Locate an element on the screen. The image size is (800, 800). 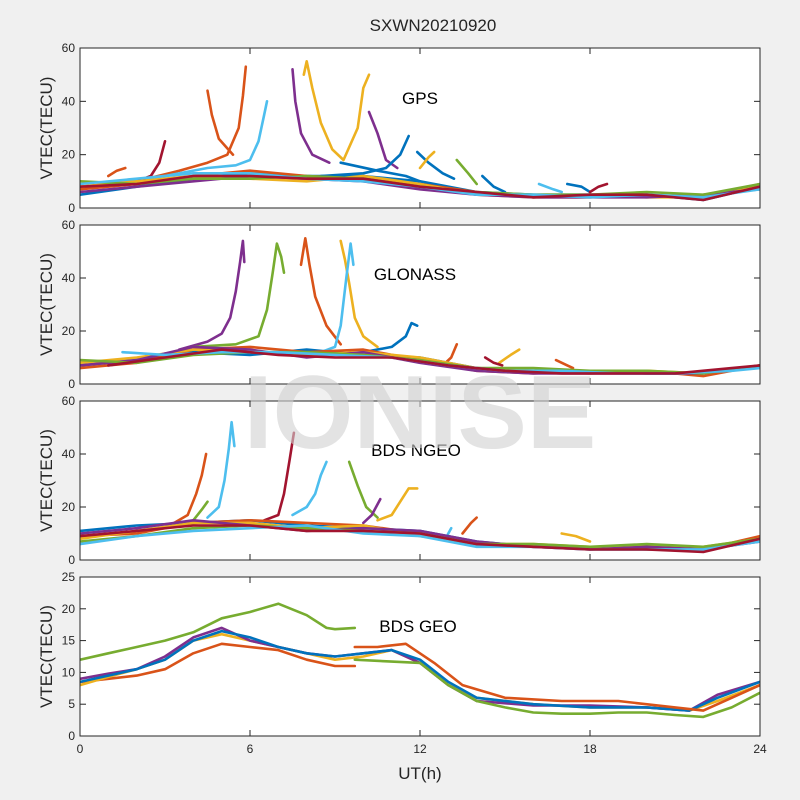
y-tick-label-bds-geo-2: 10 is located at coordinates (69, 672).